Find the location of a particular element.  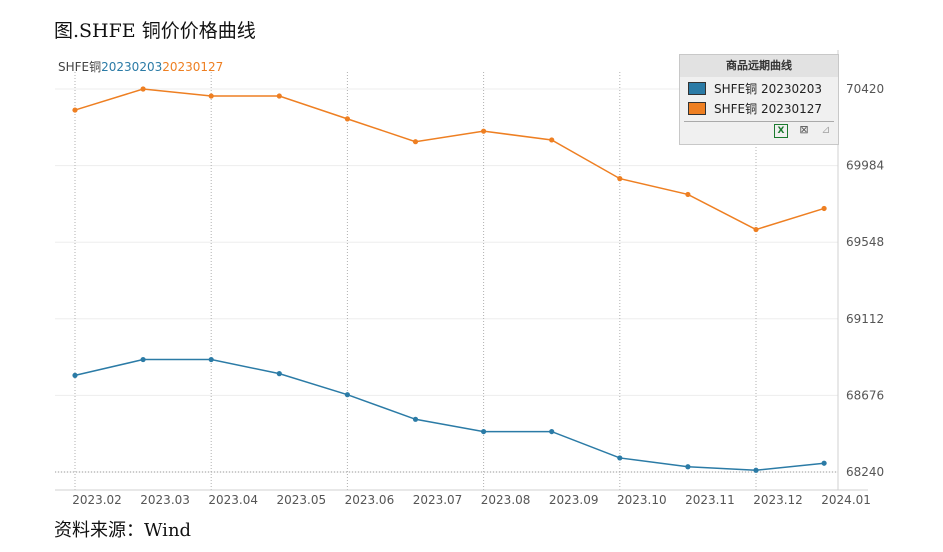

legend-label-1: SHFE铜 20230203 is located at coordinates (768, 88).